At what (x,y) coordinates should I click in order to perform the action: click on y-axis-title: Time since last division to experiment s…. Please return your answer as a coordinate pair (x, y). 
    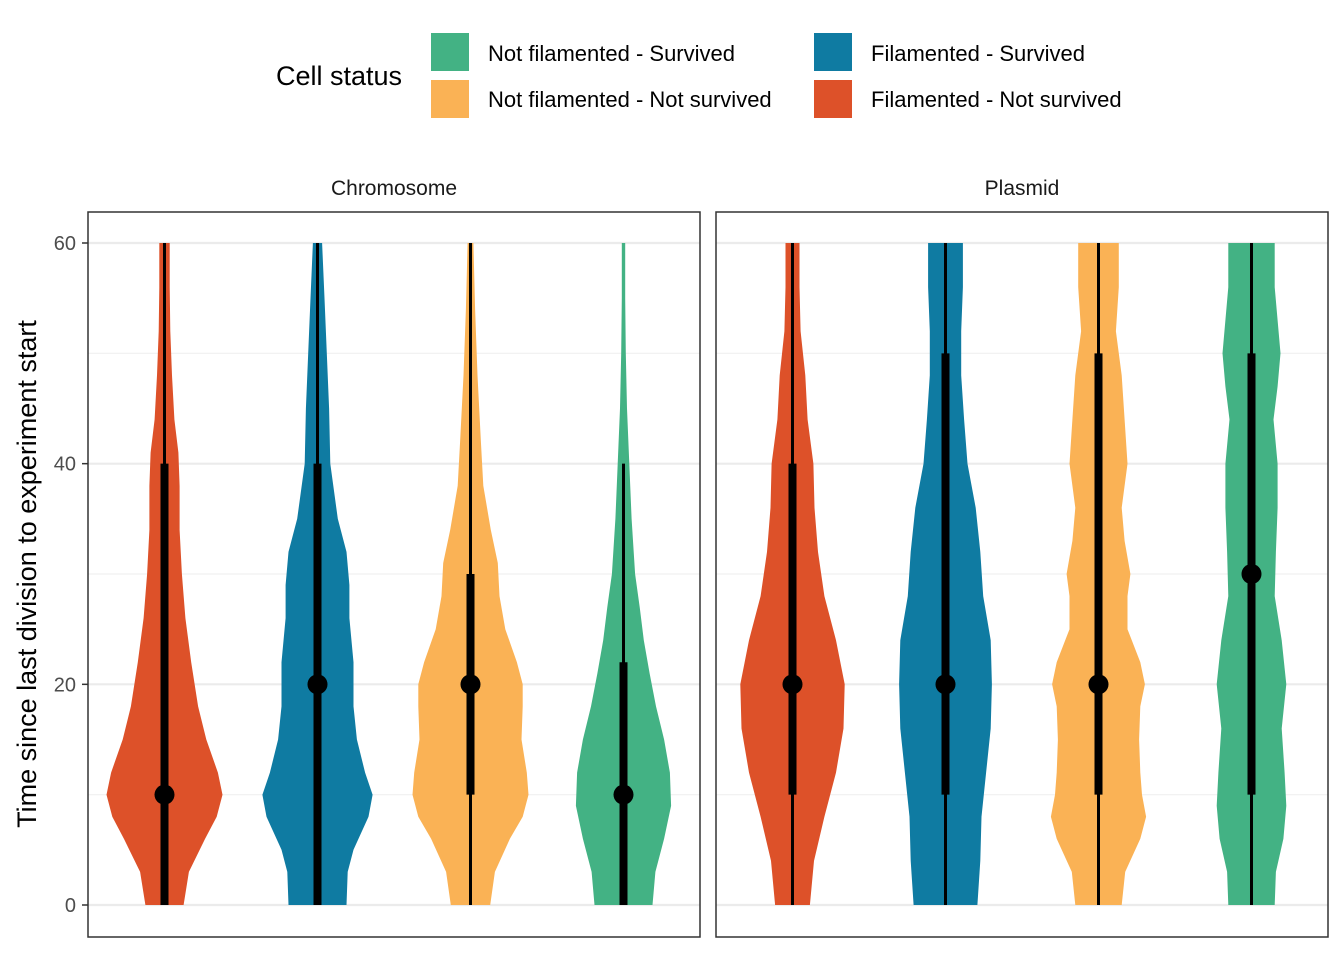
    Looking at the image, I should click on (27, 574).